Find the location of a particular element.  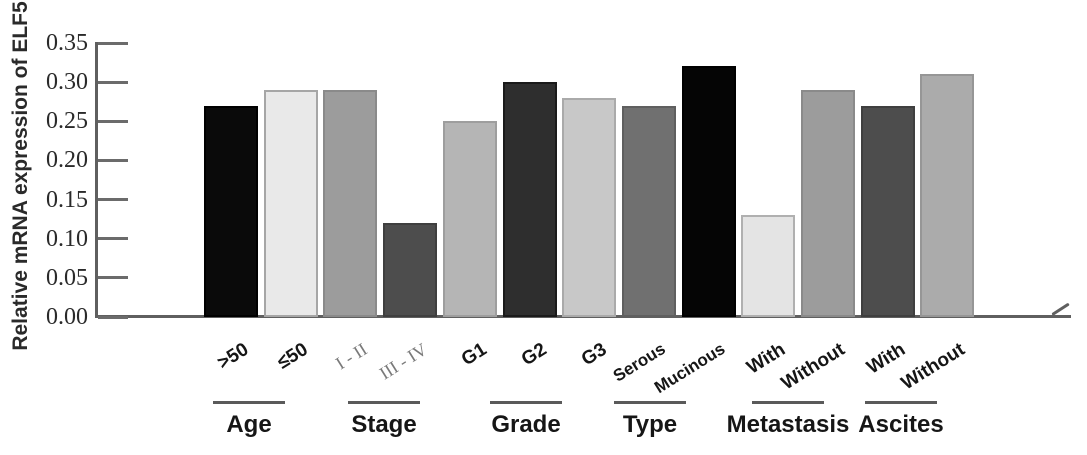

group-underline-grade is located at coordinates (526, 402).